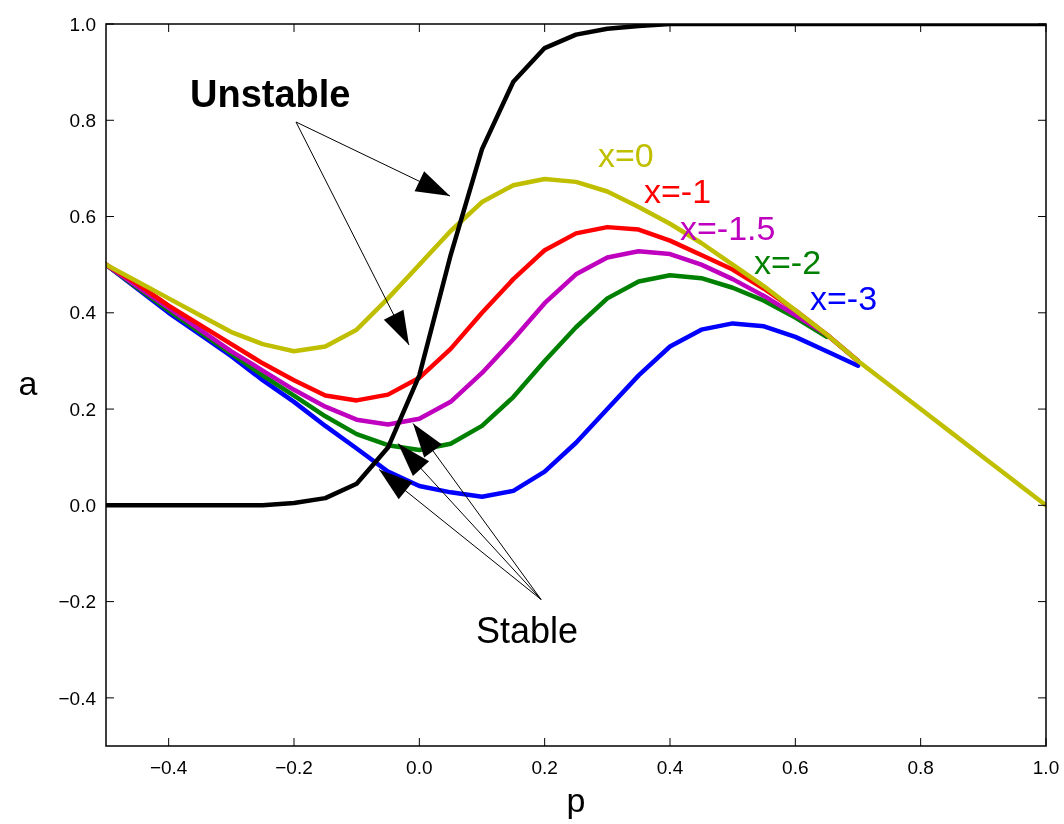 This screenshot has width=1064, height=824. What do you see at coordinates (82, 409) in the screenshot?
I see `y-tick-label: 0.2` at bounding box center [82, 409].